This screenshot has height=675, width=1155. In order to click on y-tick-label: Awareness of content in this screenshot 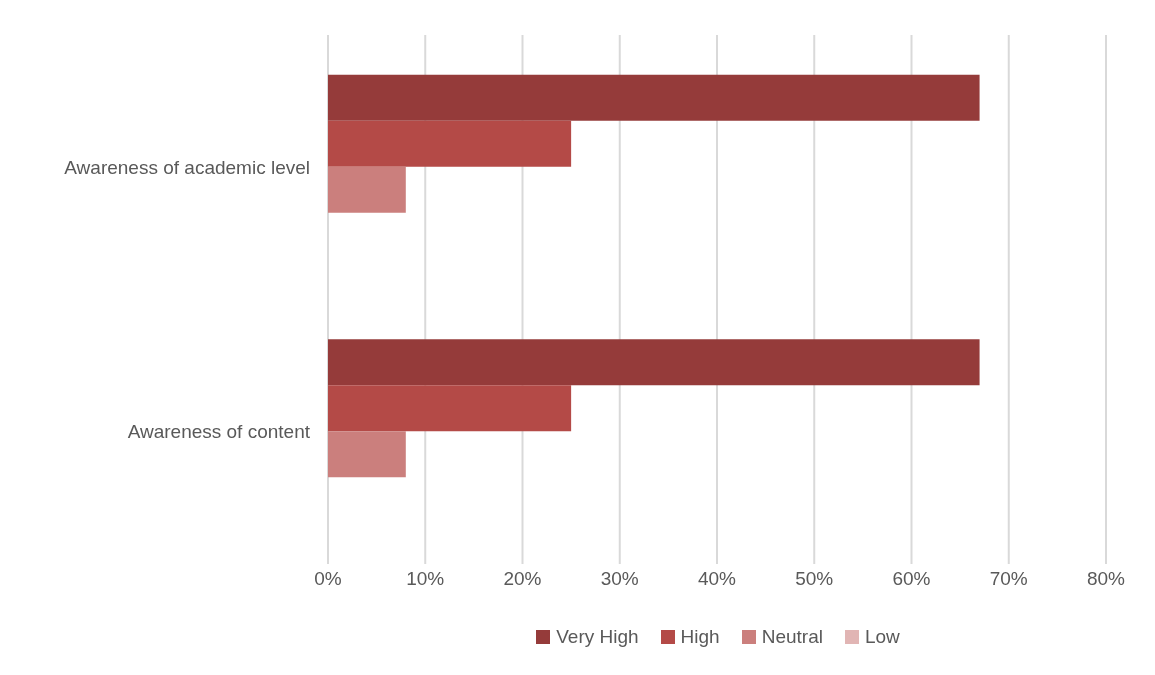, I will do `click(219, 432)`.